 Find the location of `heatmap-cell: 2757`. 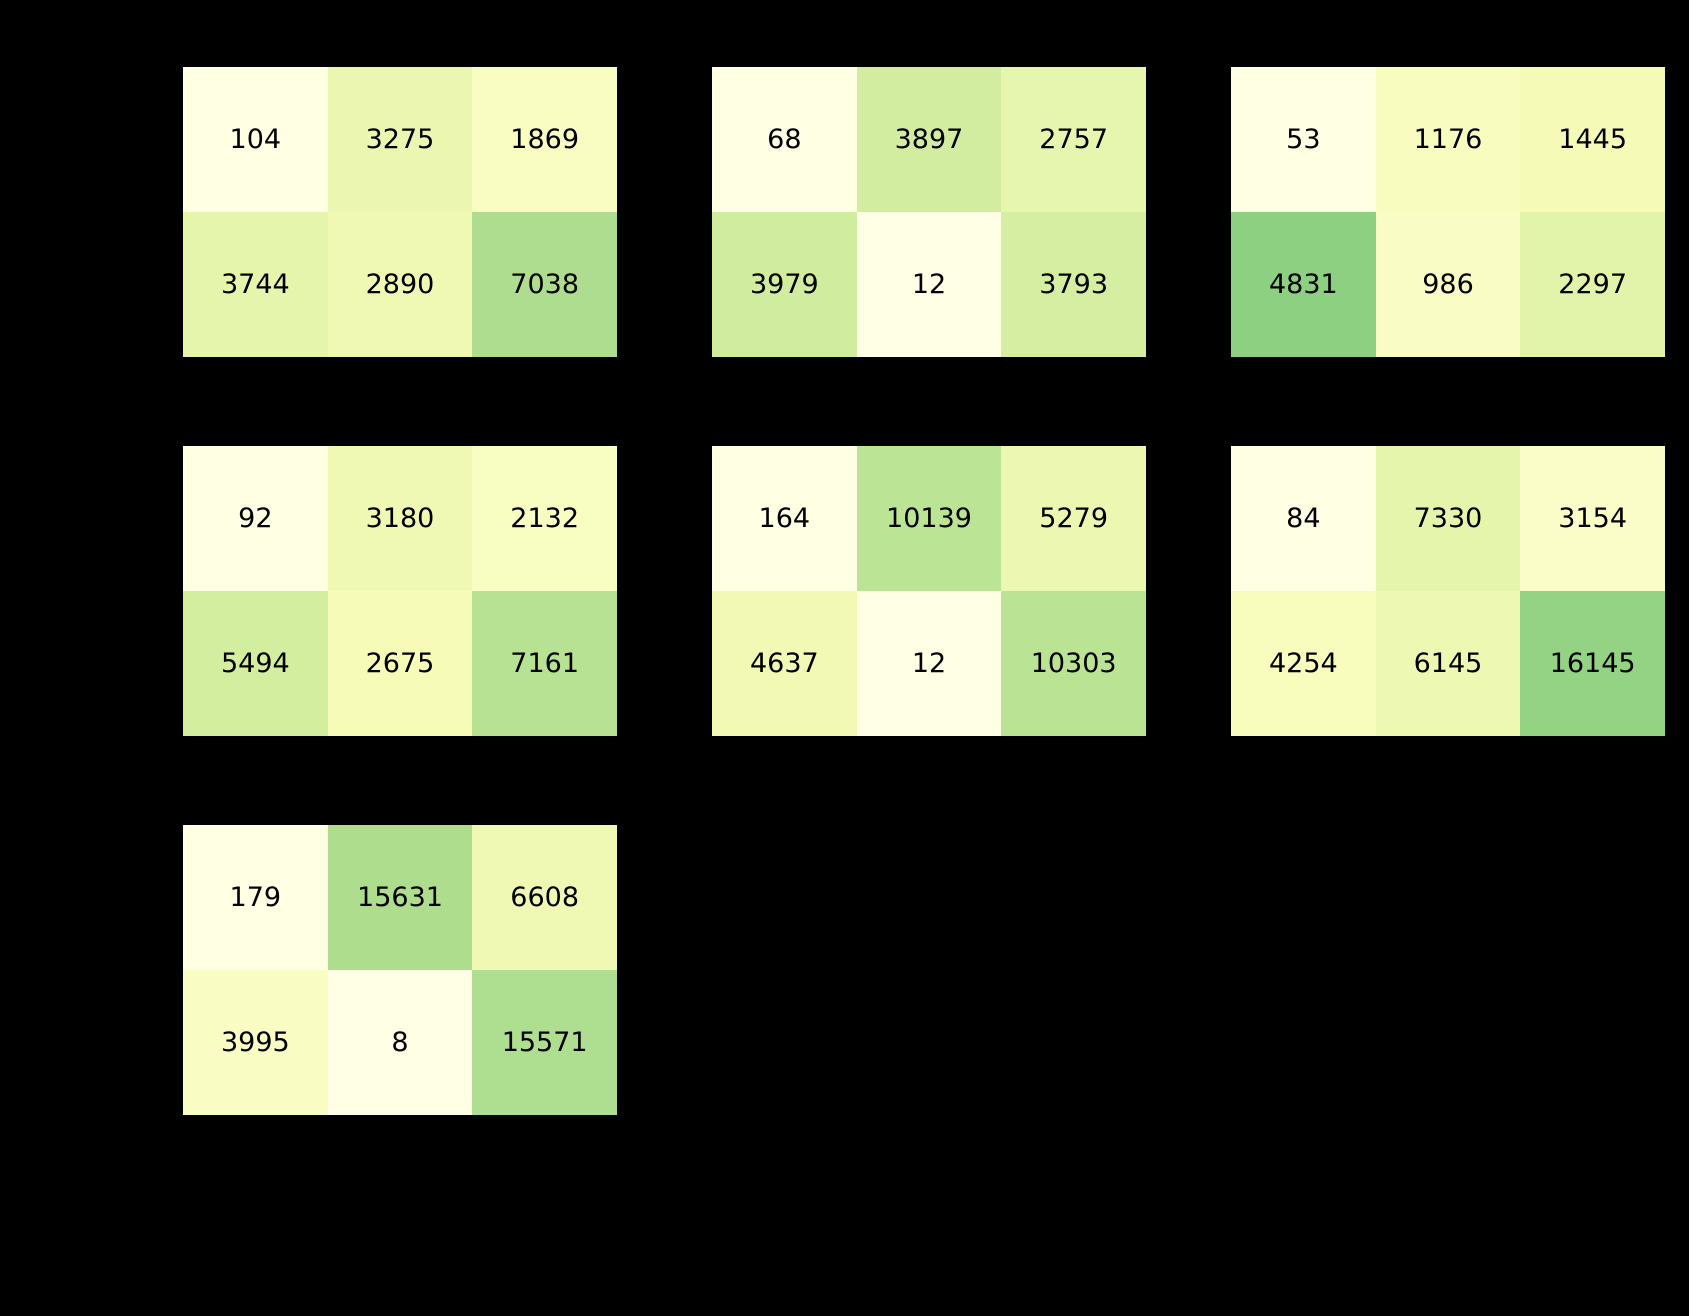

heatmap-cell: 2757 is located at coordinates (1073, 139).